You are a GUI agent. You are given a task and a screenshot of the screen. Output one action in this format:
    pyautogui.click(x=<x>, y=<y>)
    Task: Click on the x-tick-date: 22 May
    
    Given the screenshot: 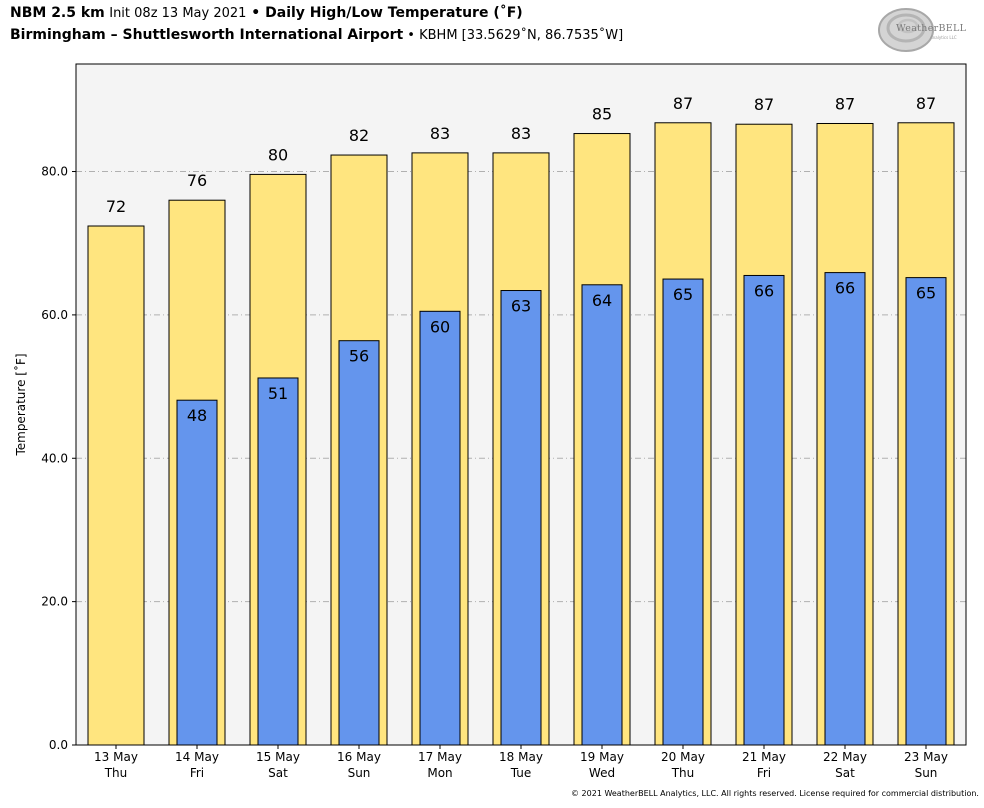 What is the action you would take?
    pyautogui.click(x=845, y=757)
    